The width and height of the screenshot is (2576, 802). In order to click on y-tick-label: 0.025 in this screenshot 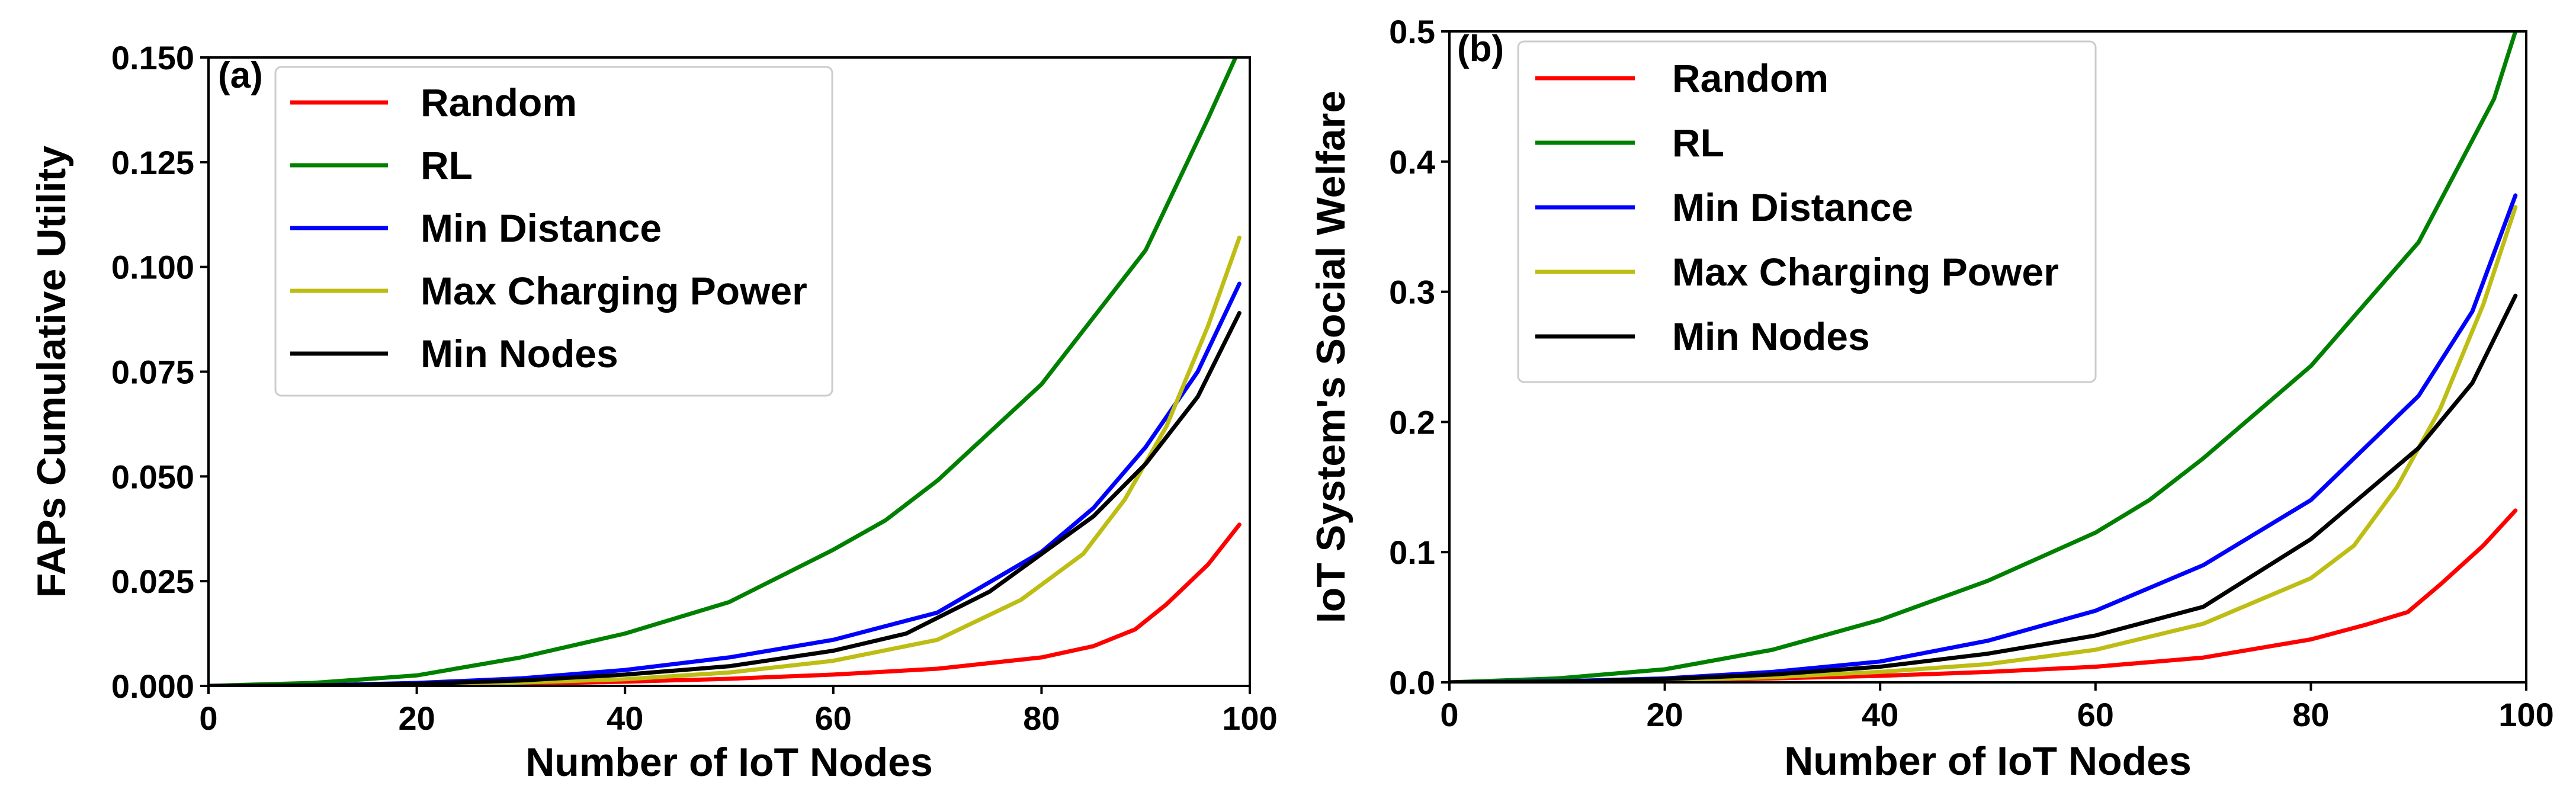, I will do `click(152, 581)`.